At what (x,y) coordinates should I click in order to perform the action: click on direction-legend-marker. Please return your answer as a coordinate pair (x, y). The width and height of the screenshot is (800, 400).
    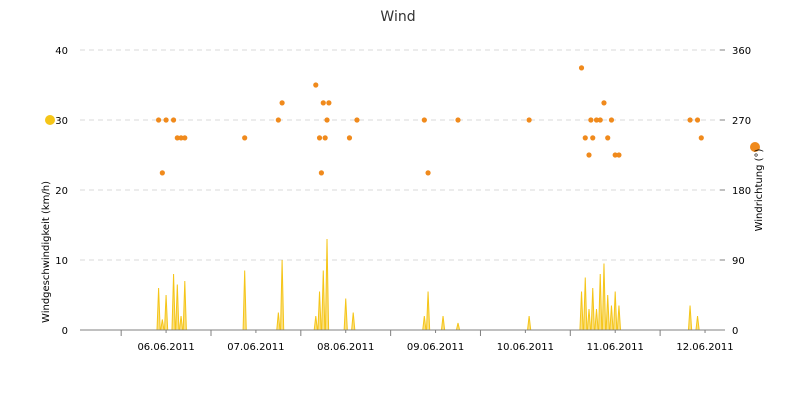
    Looking at the image, I should click on (755, 147).